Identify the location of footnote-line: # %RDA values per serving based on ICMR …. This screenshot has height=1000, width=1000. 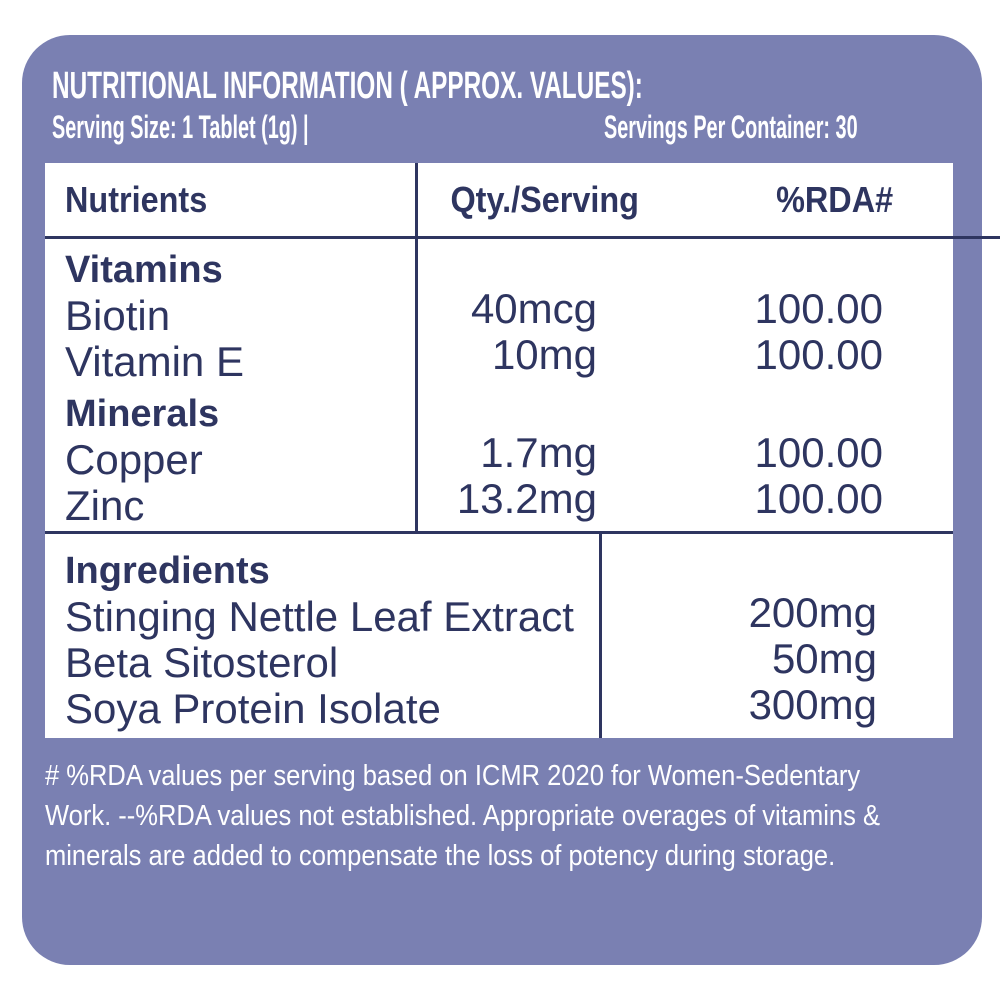
(453, 776).